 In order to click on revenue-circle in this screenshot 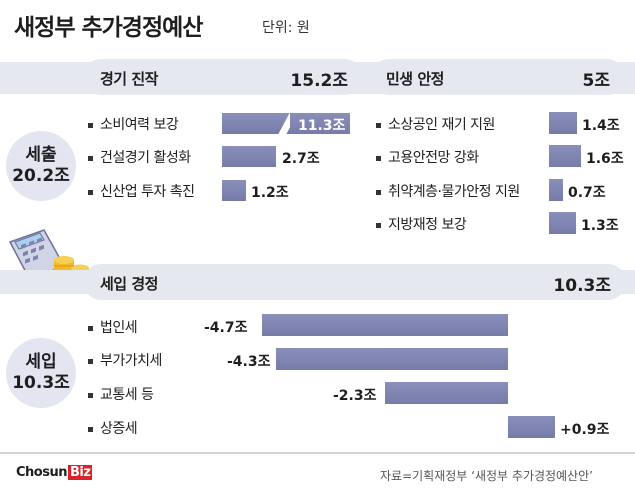, I will do `click(41, 373)`.